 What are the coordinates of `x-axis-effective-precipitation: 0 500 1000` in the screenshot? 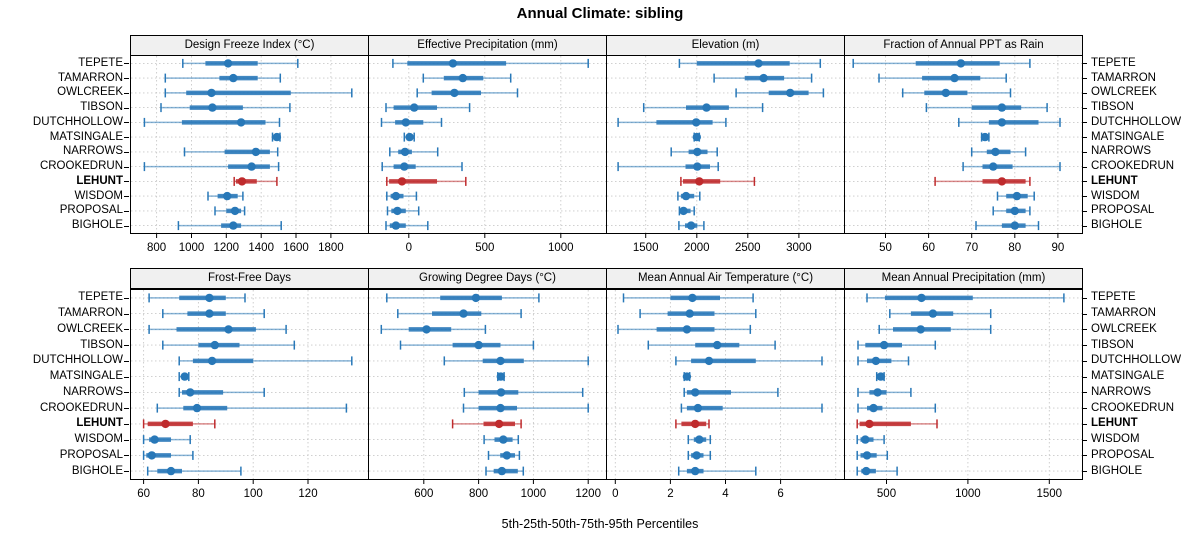 It's located at (490, 243).